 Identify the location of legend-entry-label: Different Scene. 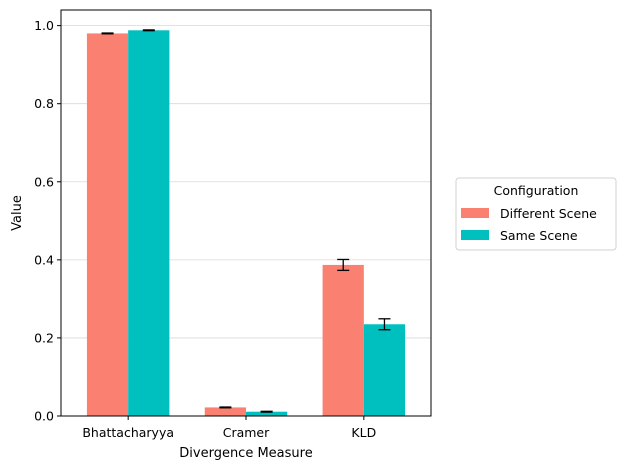
(548, 213).